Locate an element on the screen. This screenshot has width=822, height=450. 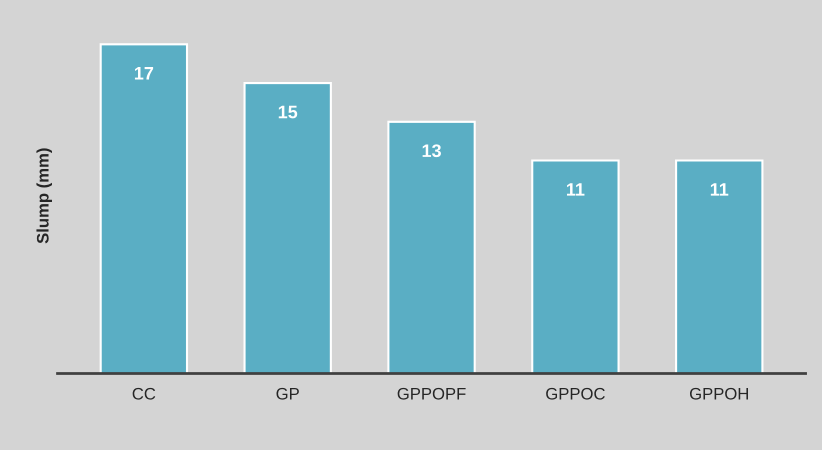
data-label: 13 is located at coordinates (431, 151).